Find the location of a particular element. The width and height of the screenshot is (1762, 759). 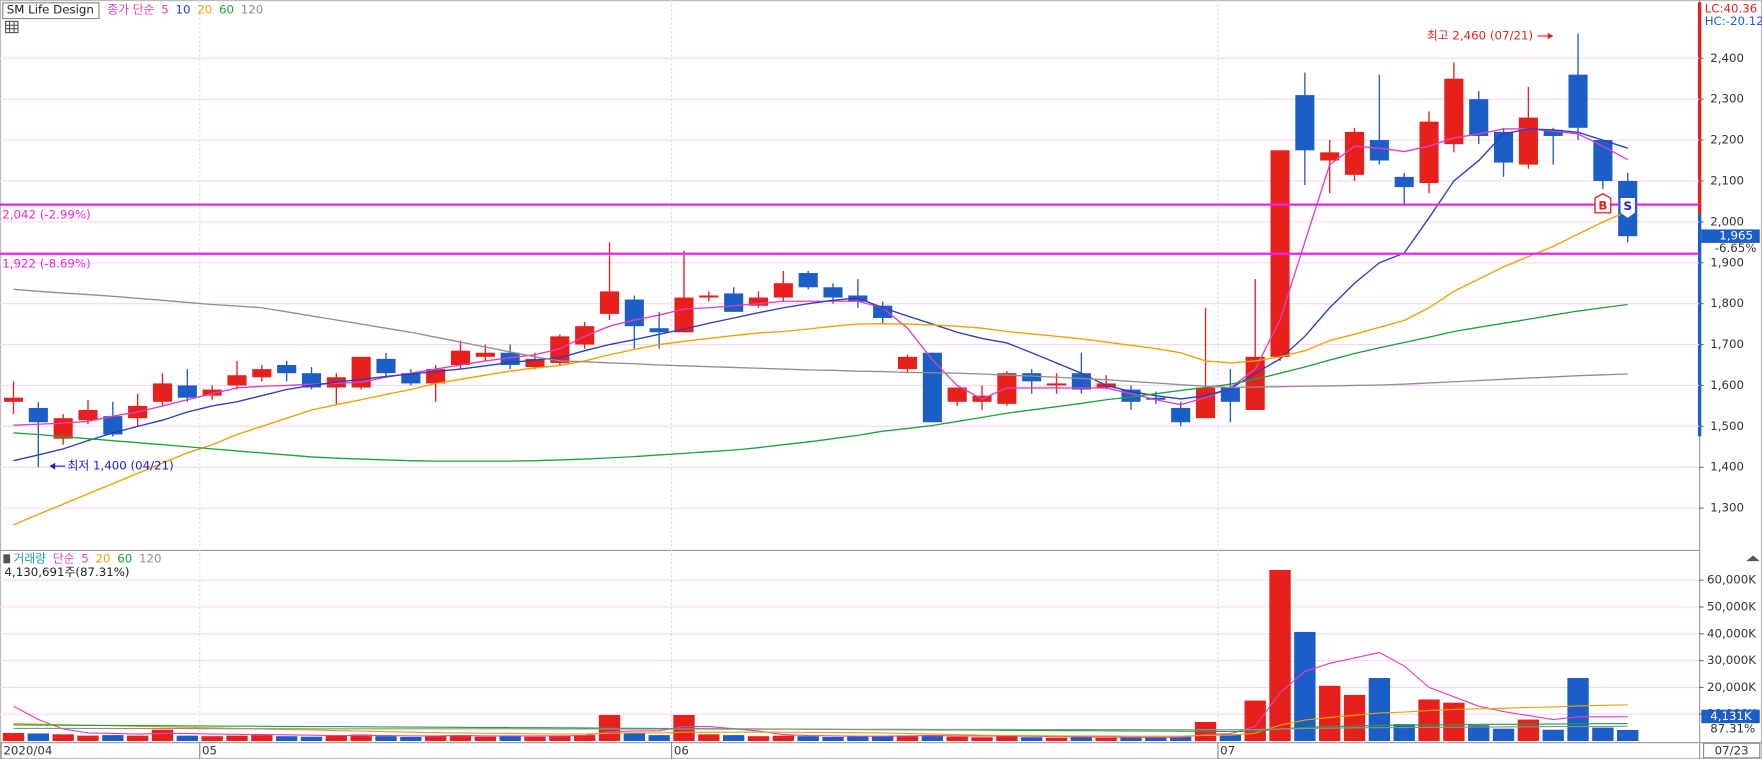

lc-range-bar is located at coordinates (1699, 108).